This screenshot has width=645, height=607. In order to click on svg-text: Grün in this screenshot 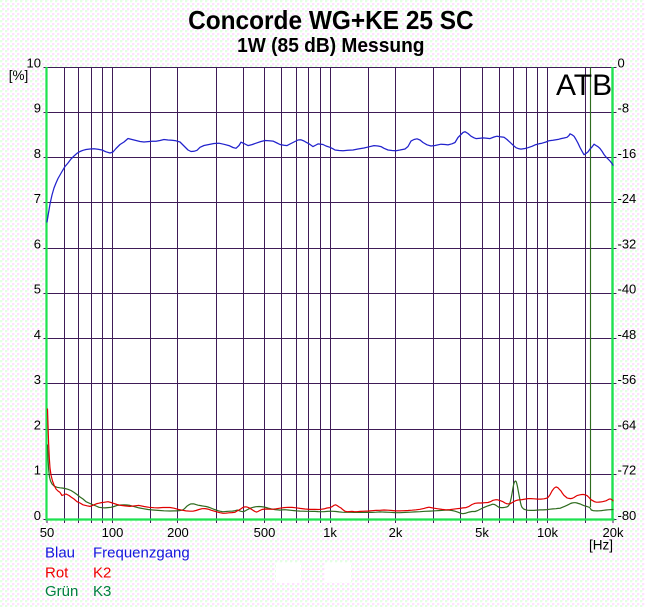, I will do `click(61, 591)`.